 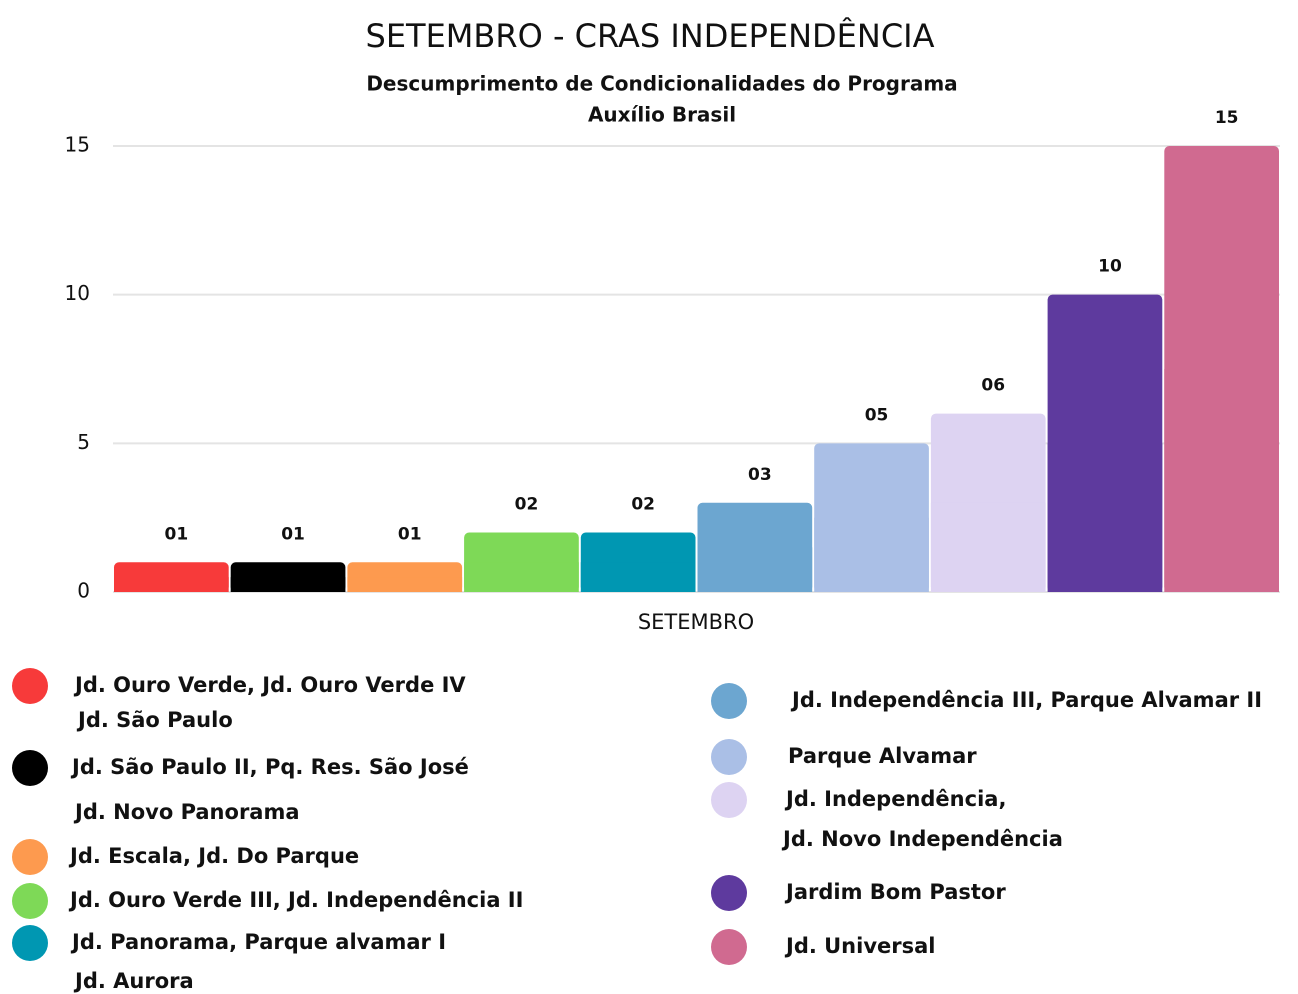 I want to click on y-tick-label: 15, so click(x=77, y=145).